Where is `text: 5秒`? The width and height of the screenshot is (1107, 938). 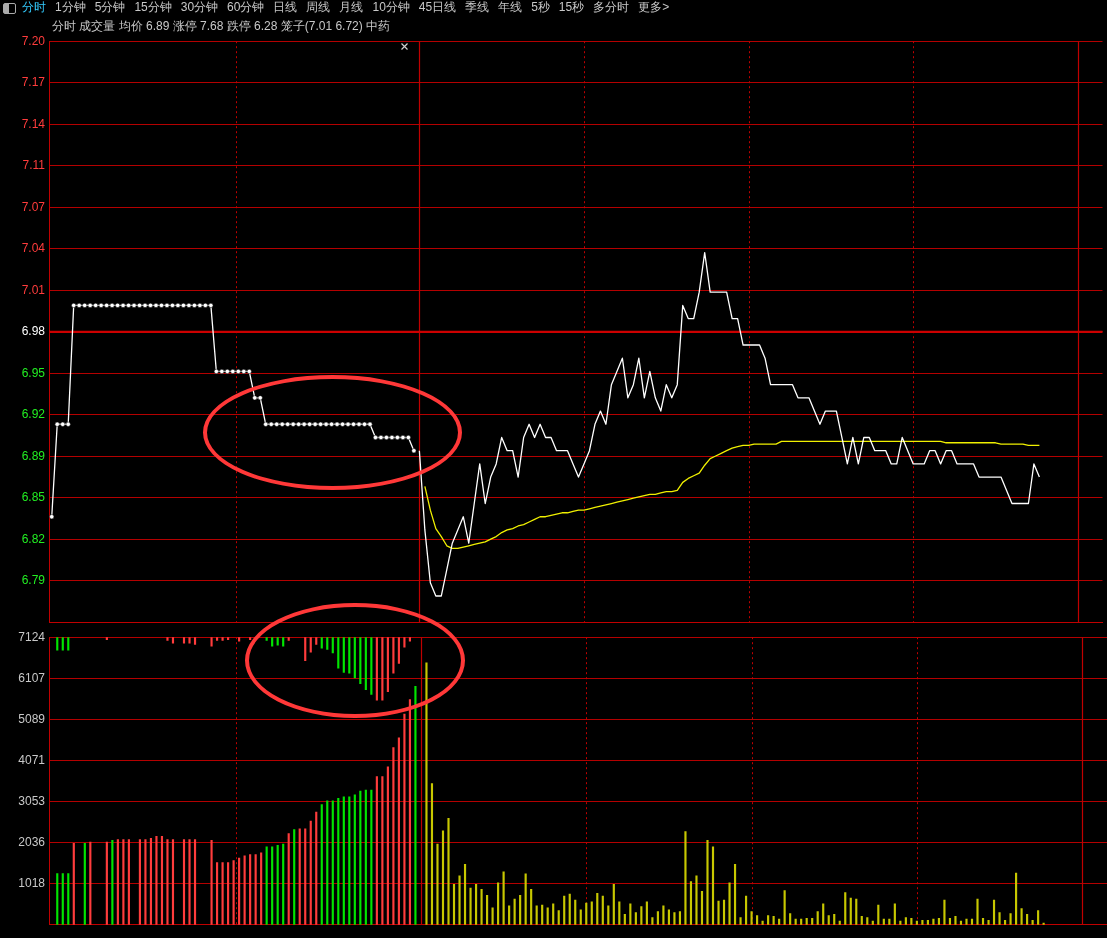 text: 5秒 is located at coordinates (540, 8).